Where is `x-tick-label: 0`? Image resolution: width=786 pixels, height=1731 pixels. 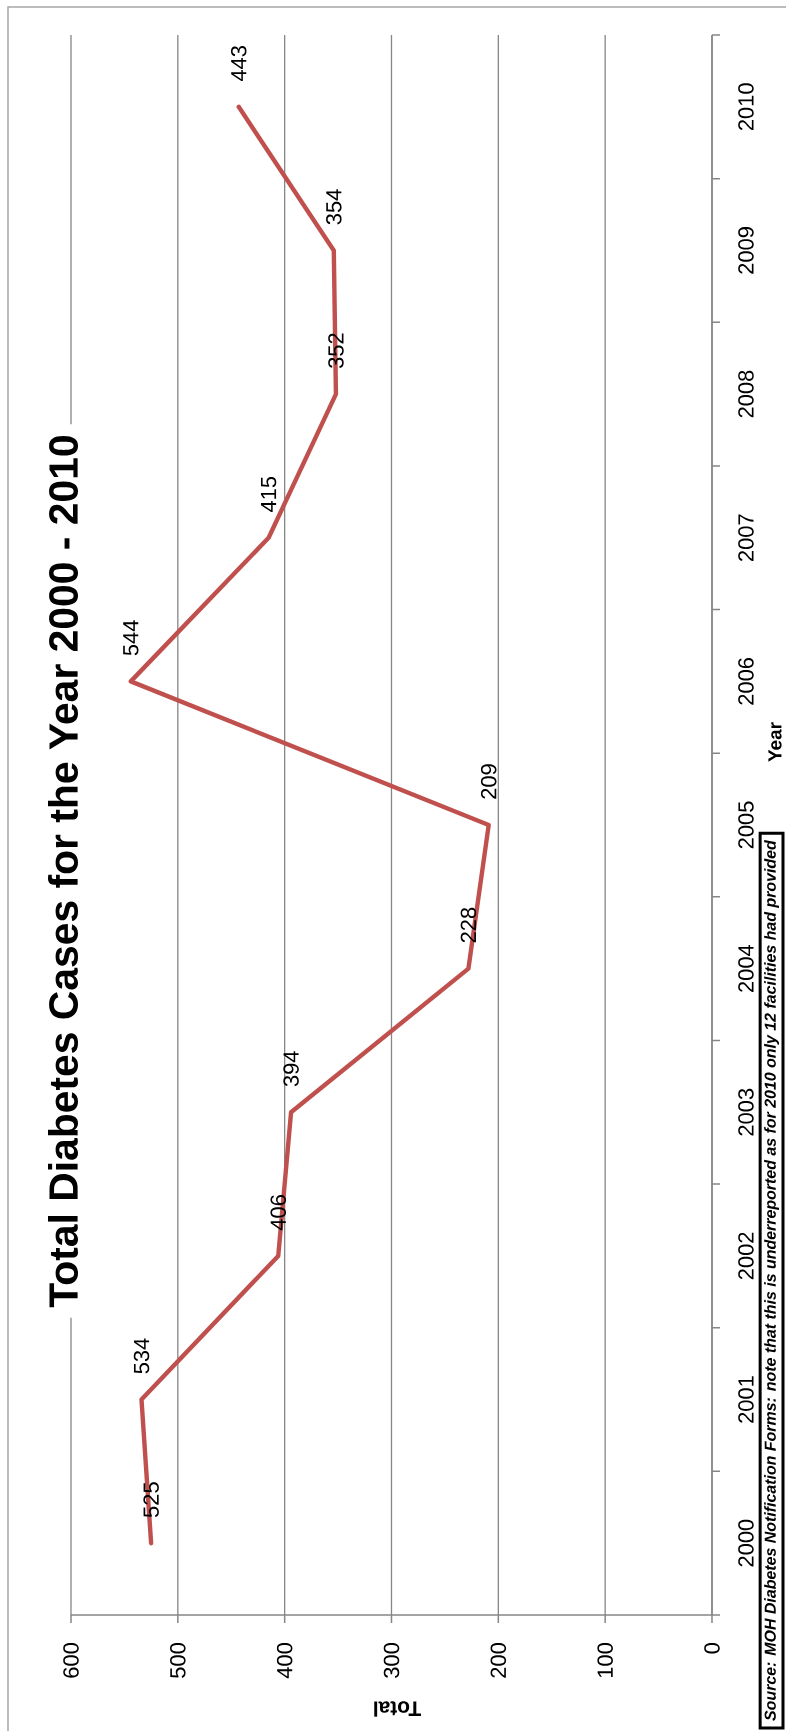 x-tick-label: 0 is located at coordinates (712, 1648).